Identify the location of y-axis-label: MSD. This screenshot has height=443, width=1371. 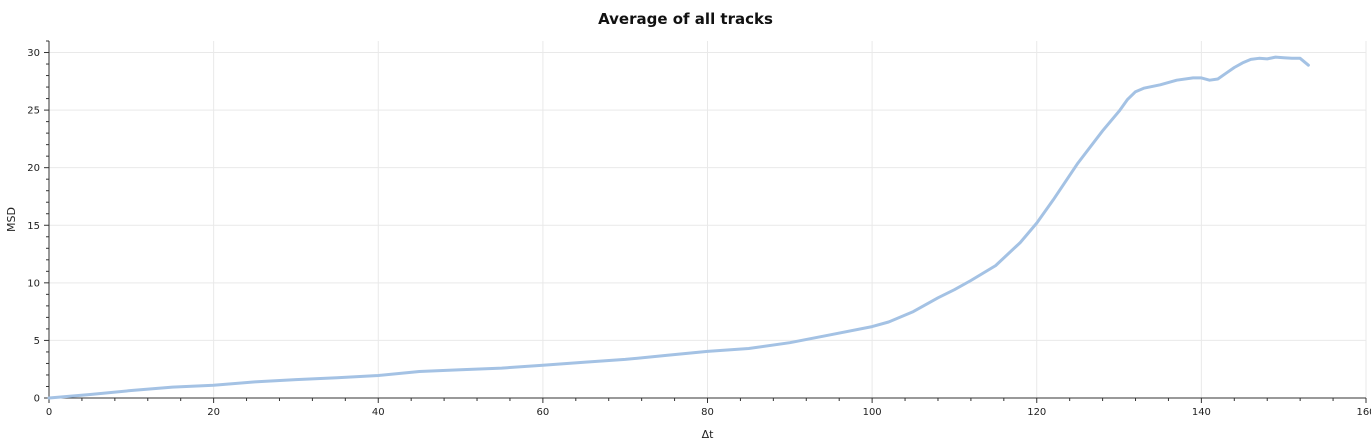
(11, 219).